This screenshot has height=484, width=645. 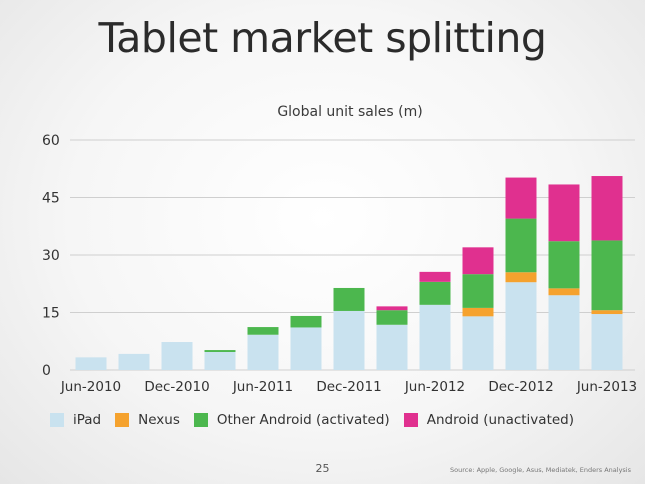 I want to click on legend-android-unactivated: Android (unactivated), so click(x=489, y=420).